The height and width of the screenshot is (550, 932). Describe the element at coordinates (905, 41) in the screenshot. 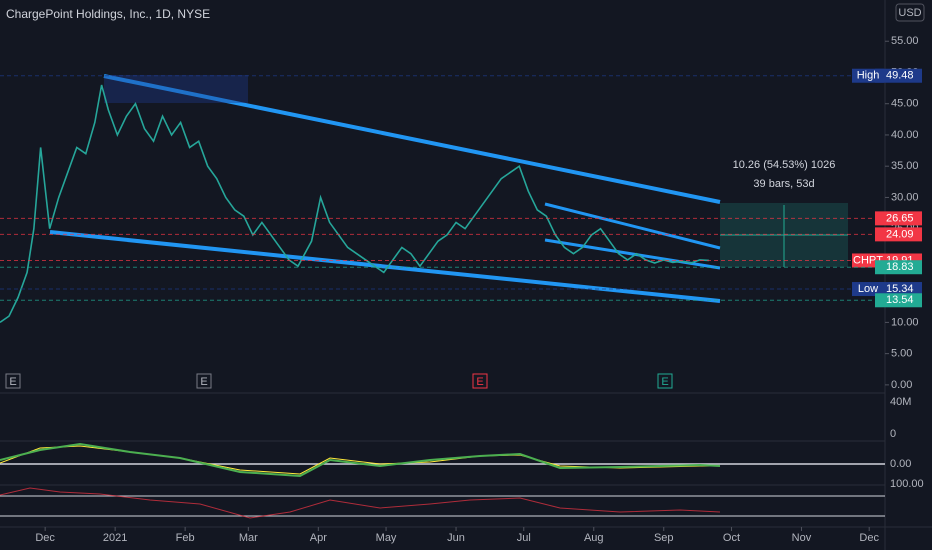

I see `y-tick-label: 55.00` at that location.